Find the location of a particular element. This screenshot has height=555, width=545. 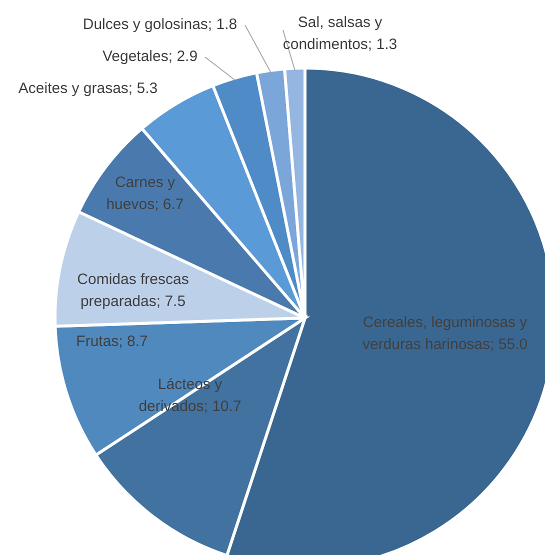

slice-label: Frutas; 8.7 is located at coordinates (112, 341).